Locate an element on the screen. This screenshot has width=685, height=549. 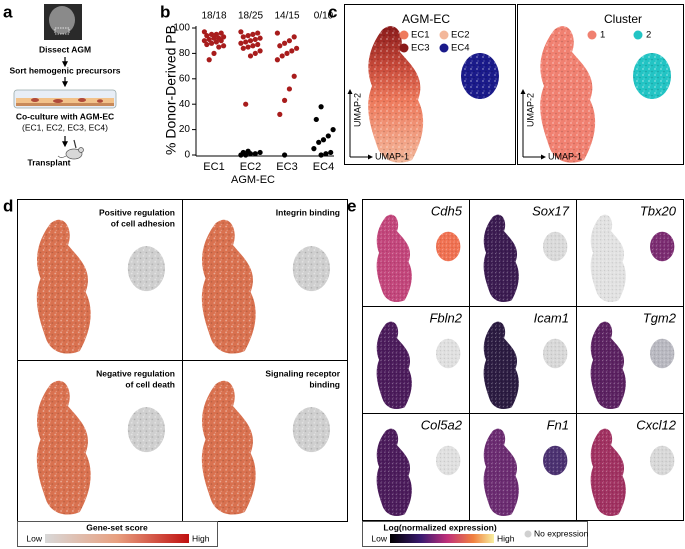
x-tick-label: EC2 is located at coordinates (250, 167).